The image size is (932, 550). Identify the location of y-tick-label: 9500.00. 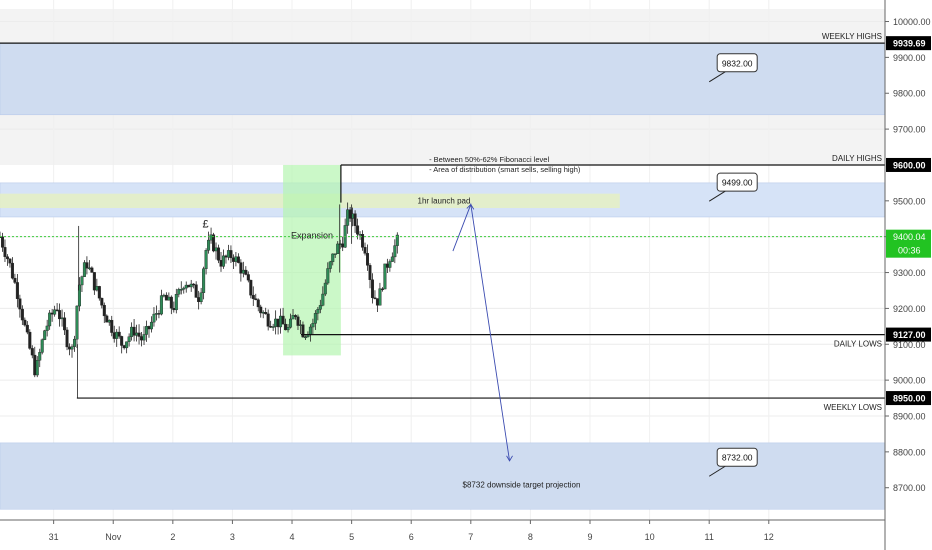
(909, 201).